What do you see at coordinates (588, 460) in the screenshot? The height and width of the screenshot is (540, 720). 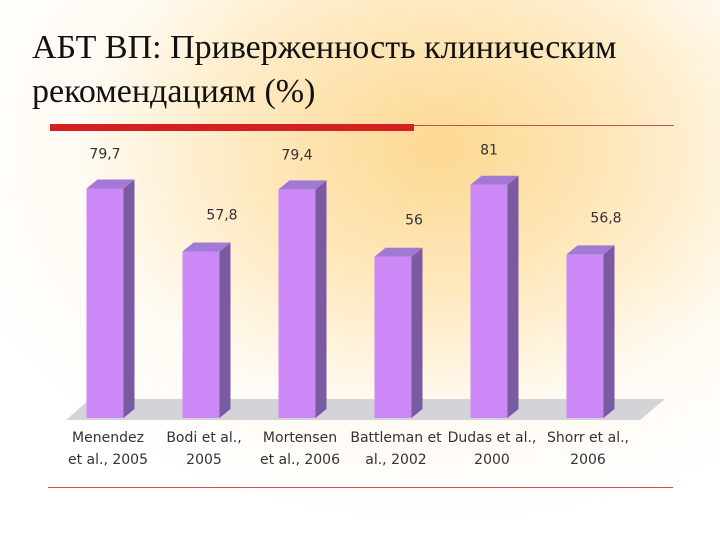 I see `category-label: 2006` at bounding box center [588, 460].